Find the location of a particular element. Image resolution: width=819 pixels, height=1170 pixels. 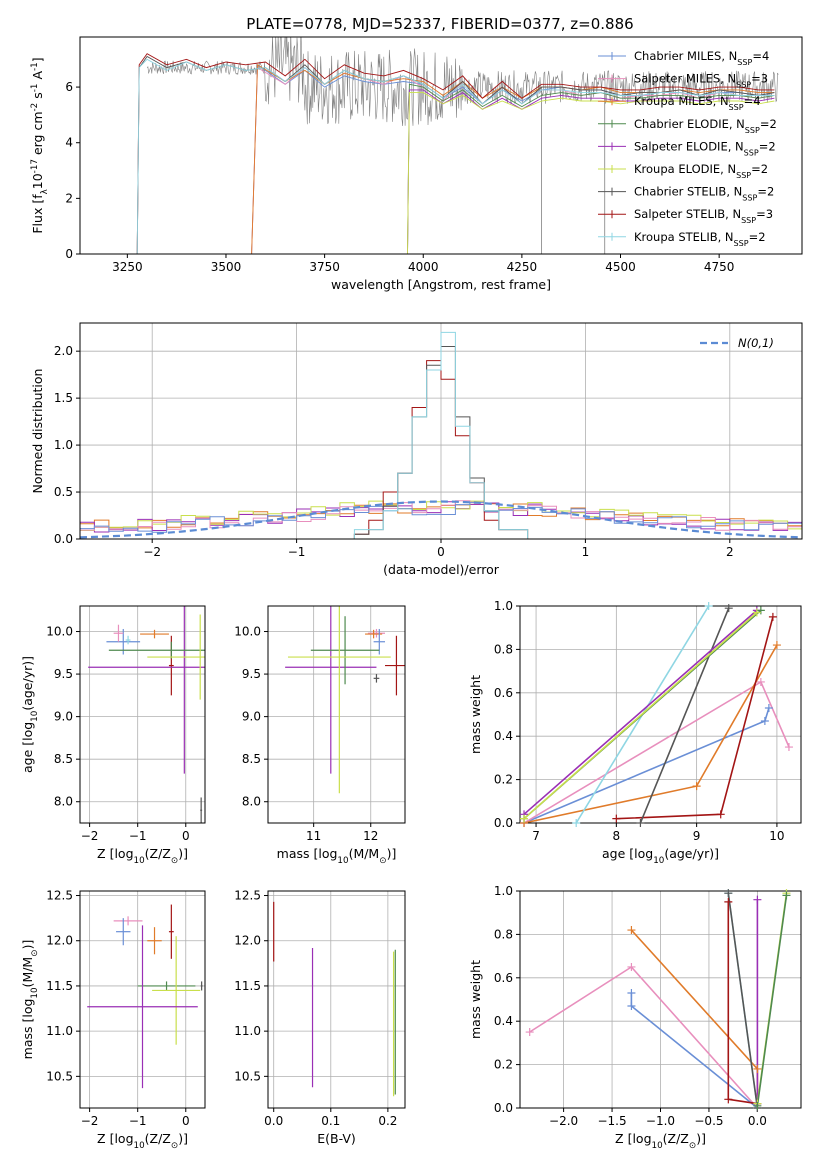

gaussian-curve is located at coordinates (441, 519).